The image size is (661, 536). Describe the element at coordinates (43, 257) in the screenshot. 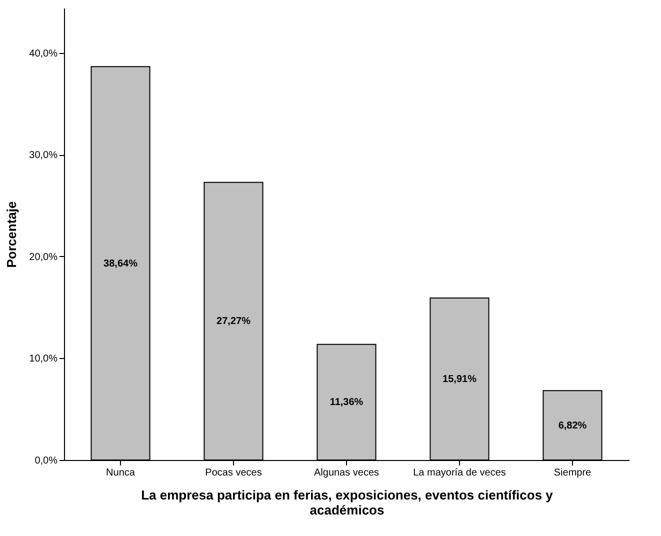

I see `y-tick-label: 20,0%` at that location.